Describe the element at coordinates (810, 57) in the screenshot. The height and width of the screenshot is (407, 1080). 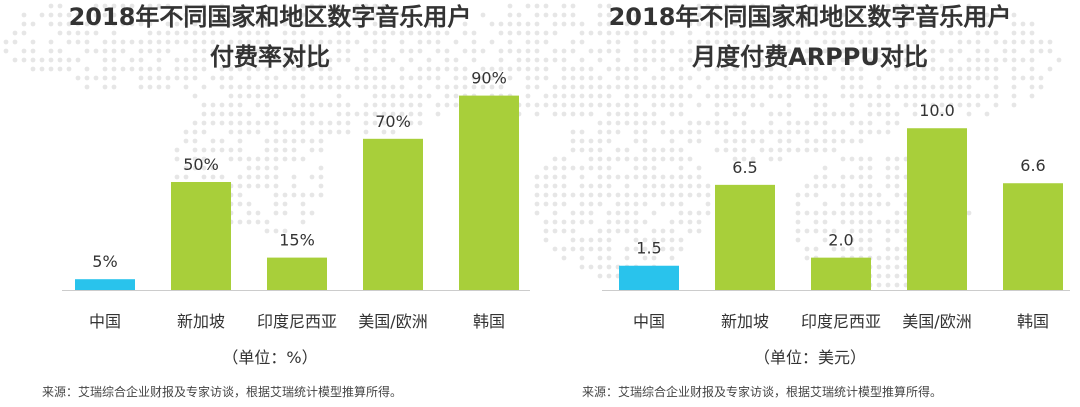
I see `chart-title-line-2: 月度付费ARPPU对比` at that location.